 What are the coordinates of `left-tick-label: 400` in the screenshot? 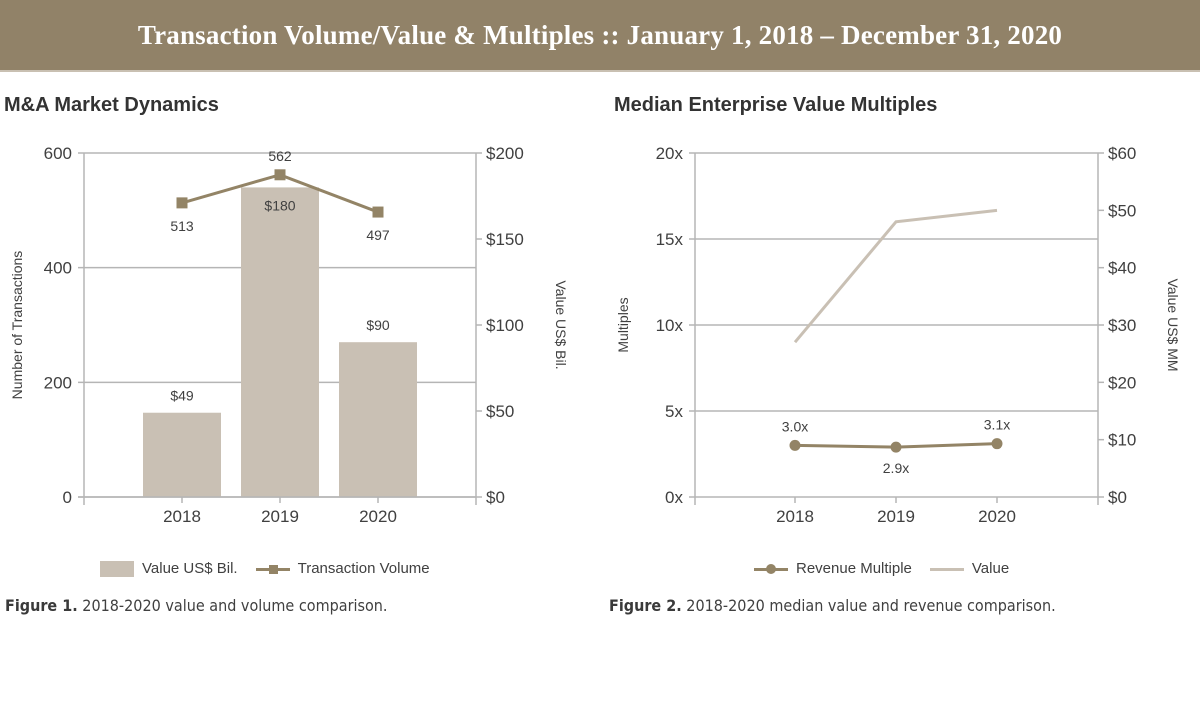 It's located at (58, 268).